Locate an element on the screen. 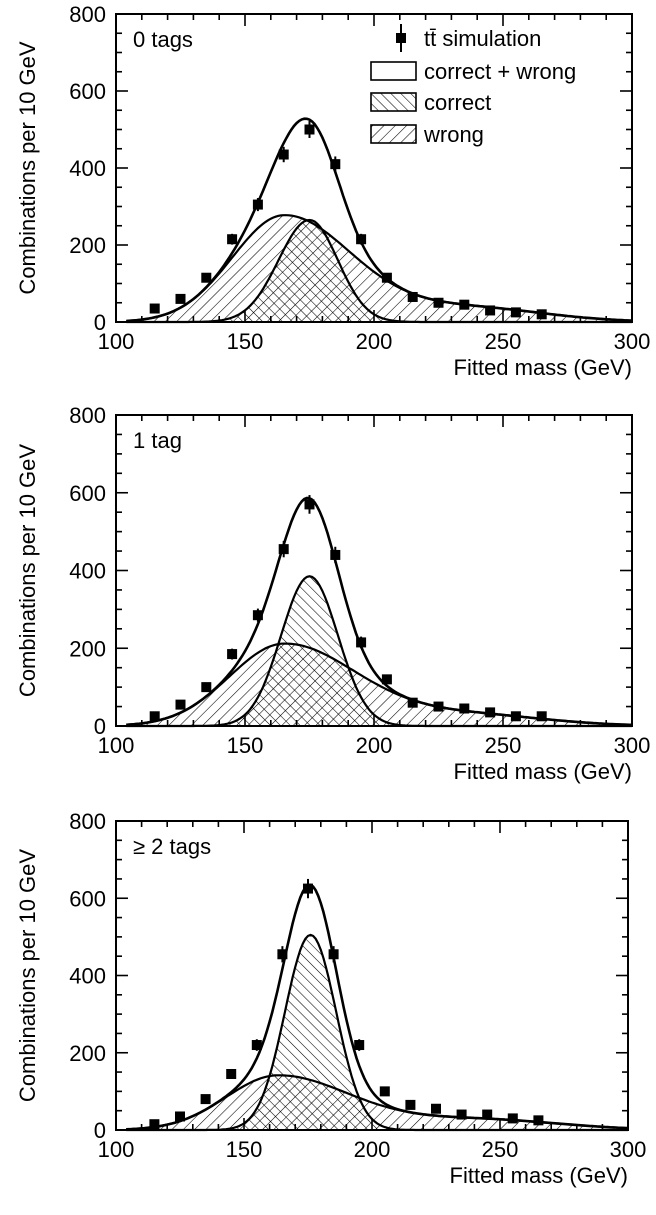  legend-label: tt̄ simulation is located at coordinates (482, 38).